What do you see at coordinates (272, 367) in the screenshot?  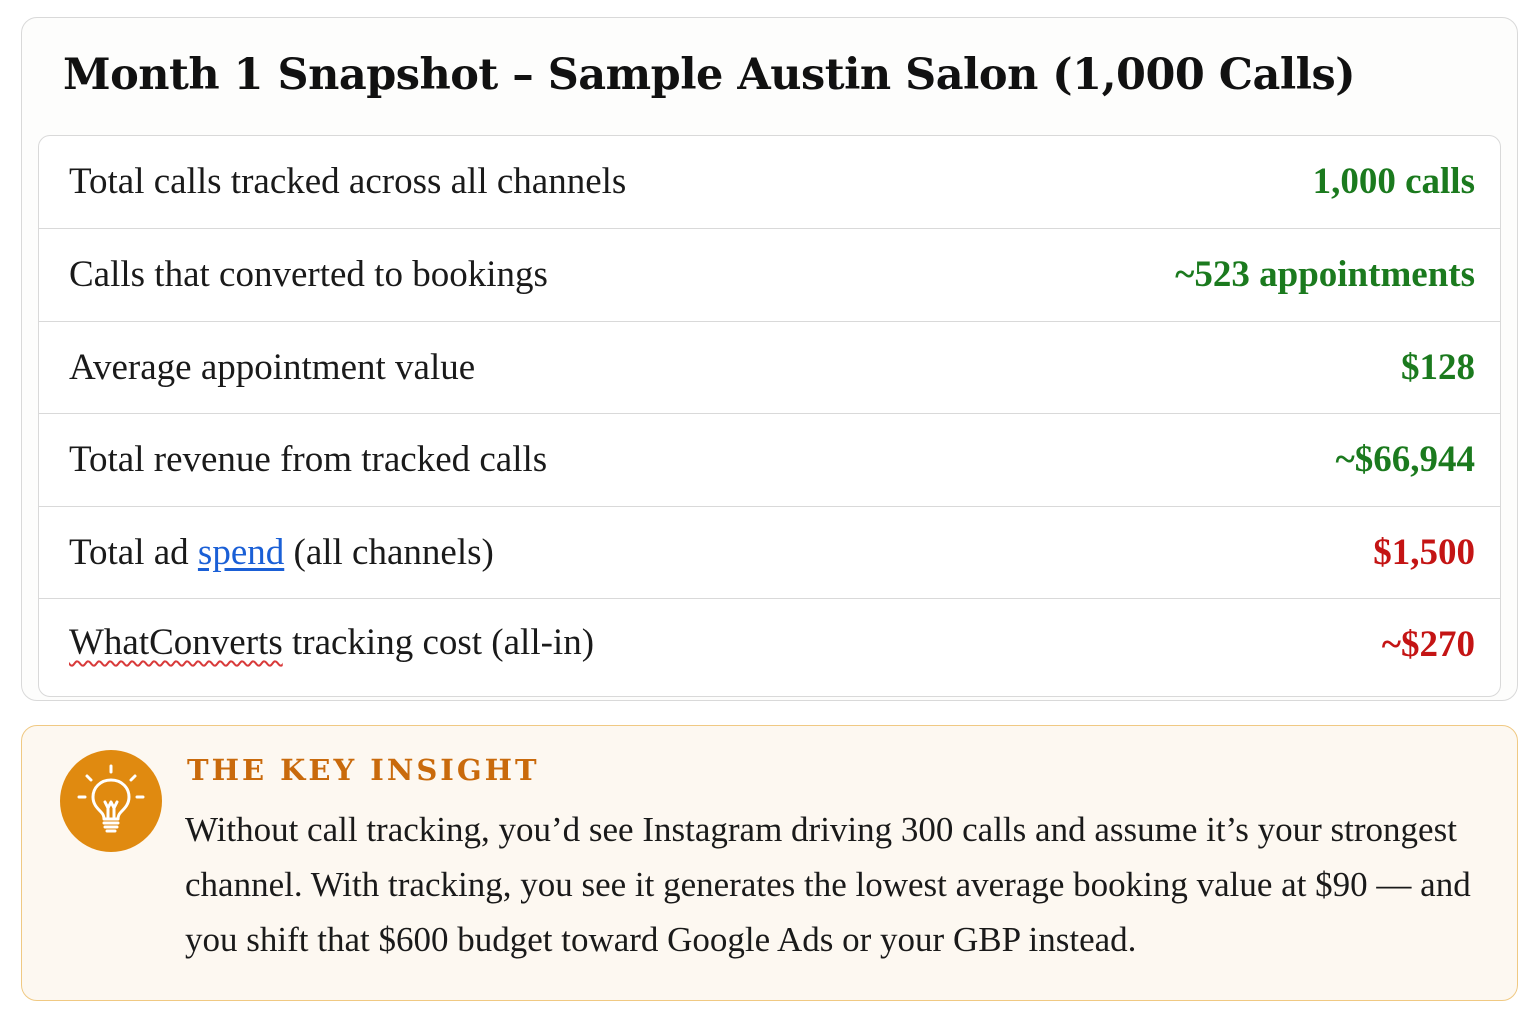 I see `metric-label: Average appointment value` at bounding box center [272, 367].